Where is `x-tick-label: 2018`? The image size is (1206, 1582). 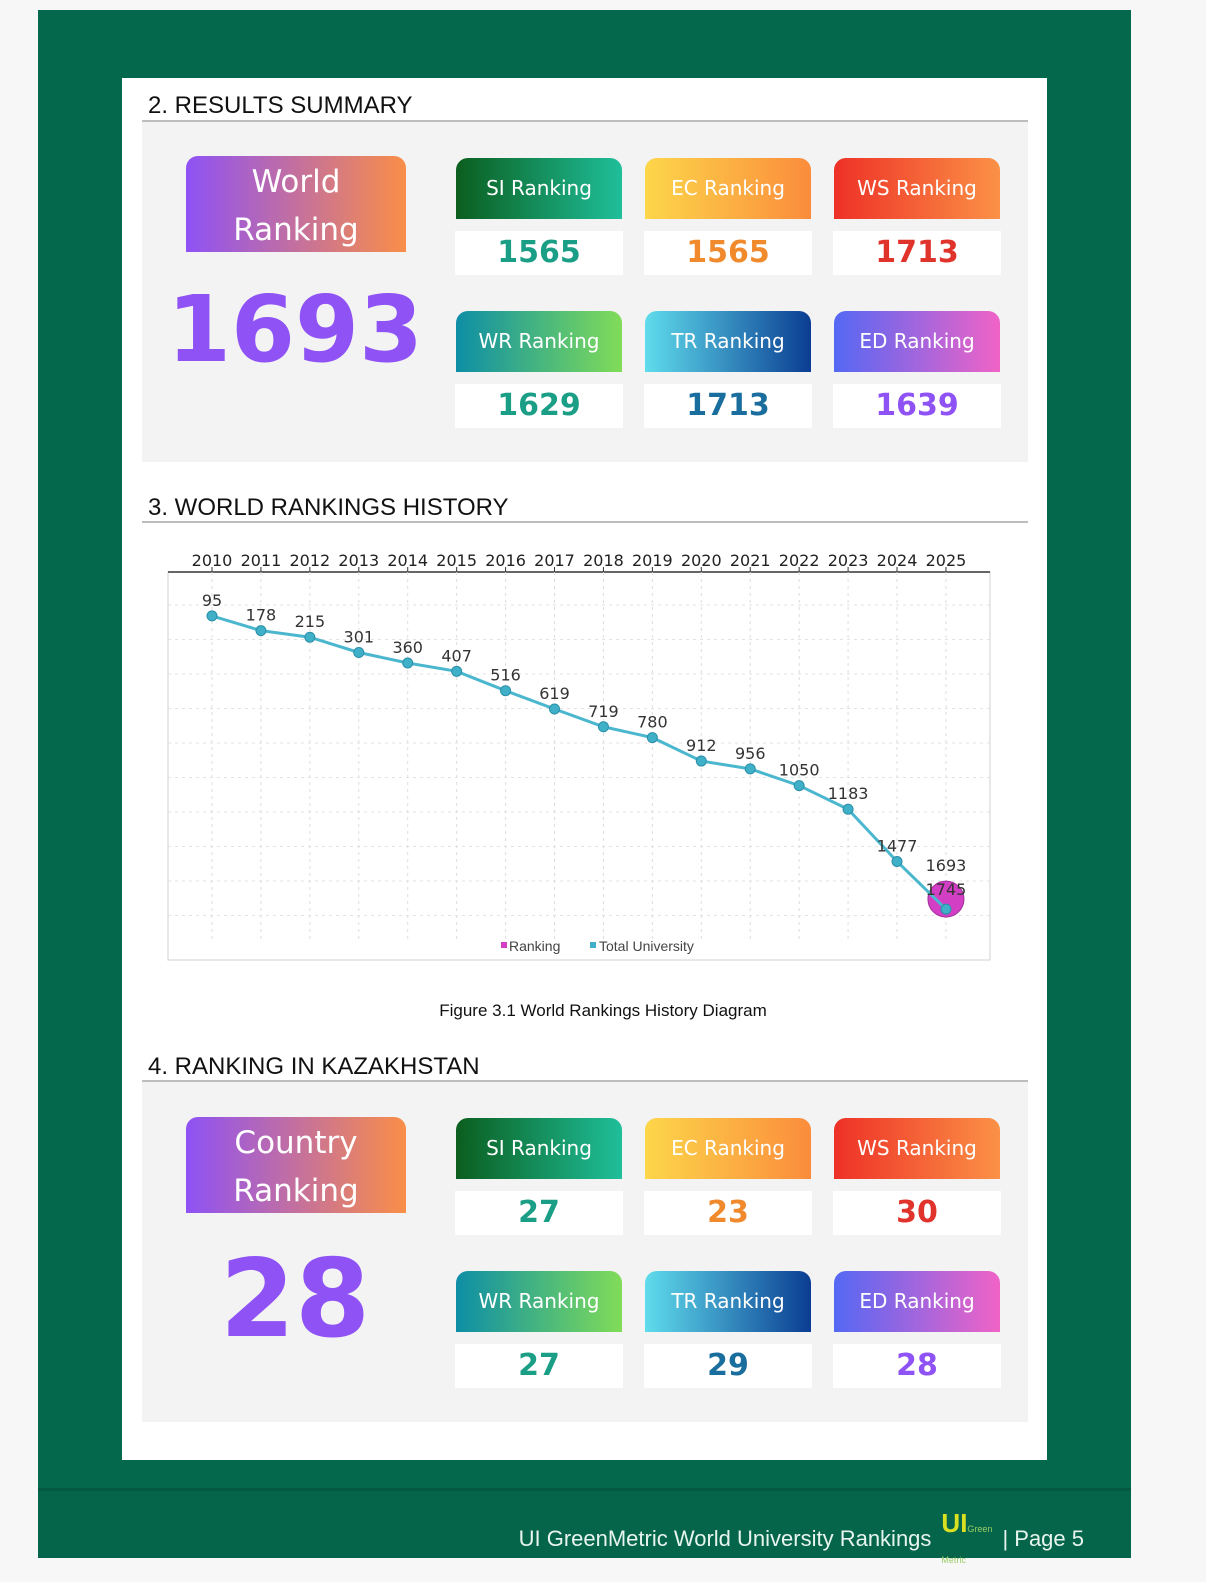 x-tick-label: 2018 is located at coordinates (603, 560).